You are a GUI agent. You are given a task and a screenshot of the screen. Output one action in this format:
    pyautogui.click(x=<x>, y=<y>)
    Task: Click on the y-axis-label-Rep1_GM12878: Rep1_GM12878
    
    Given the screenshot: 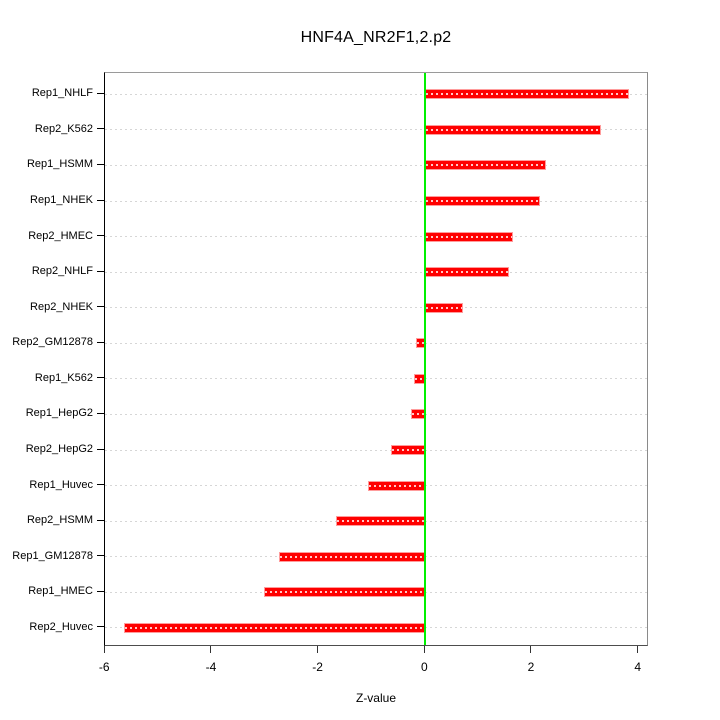 What is the action you would take?
    pyautogui.click(x=52, y=555)
    